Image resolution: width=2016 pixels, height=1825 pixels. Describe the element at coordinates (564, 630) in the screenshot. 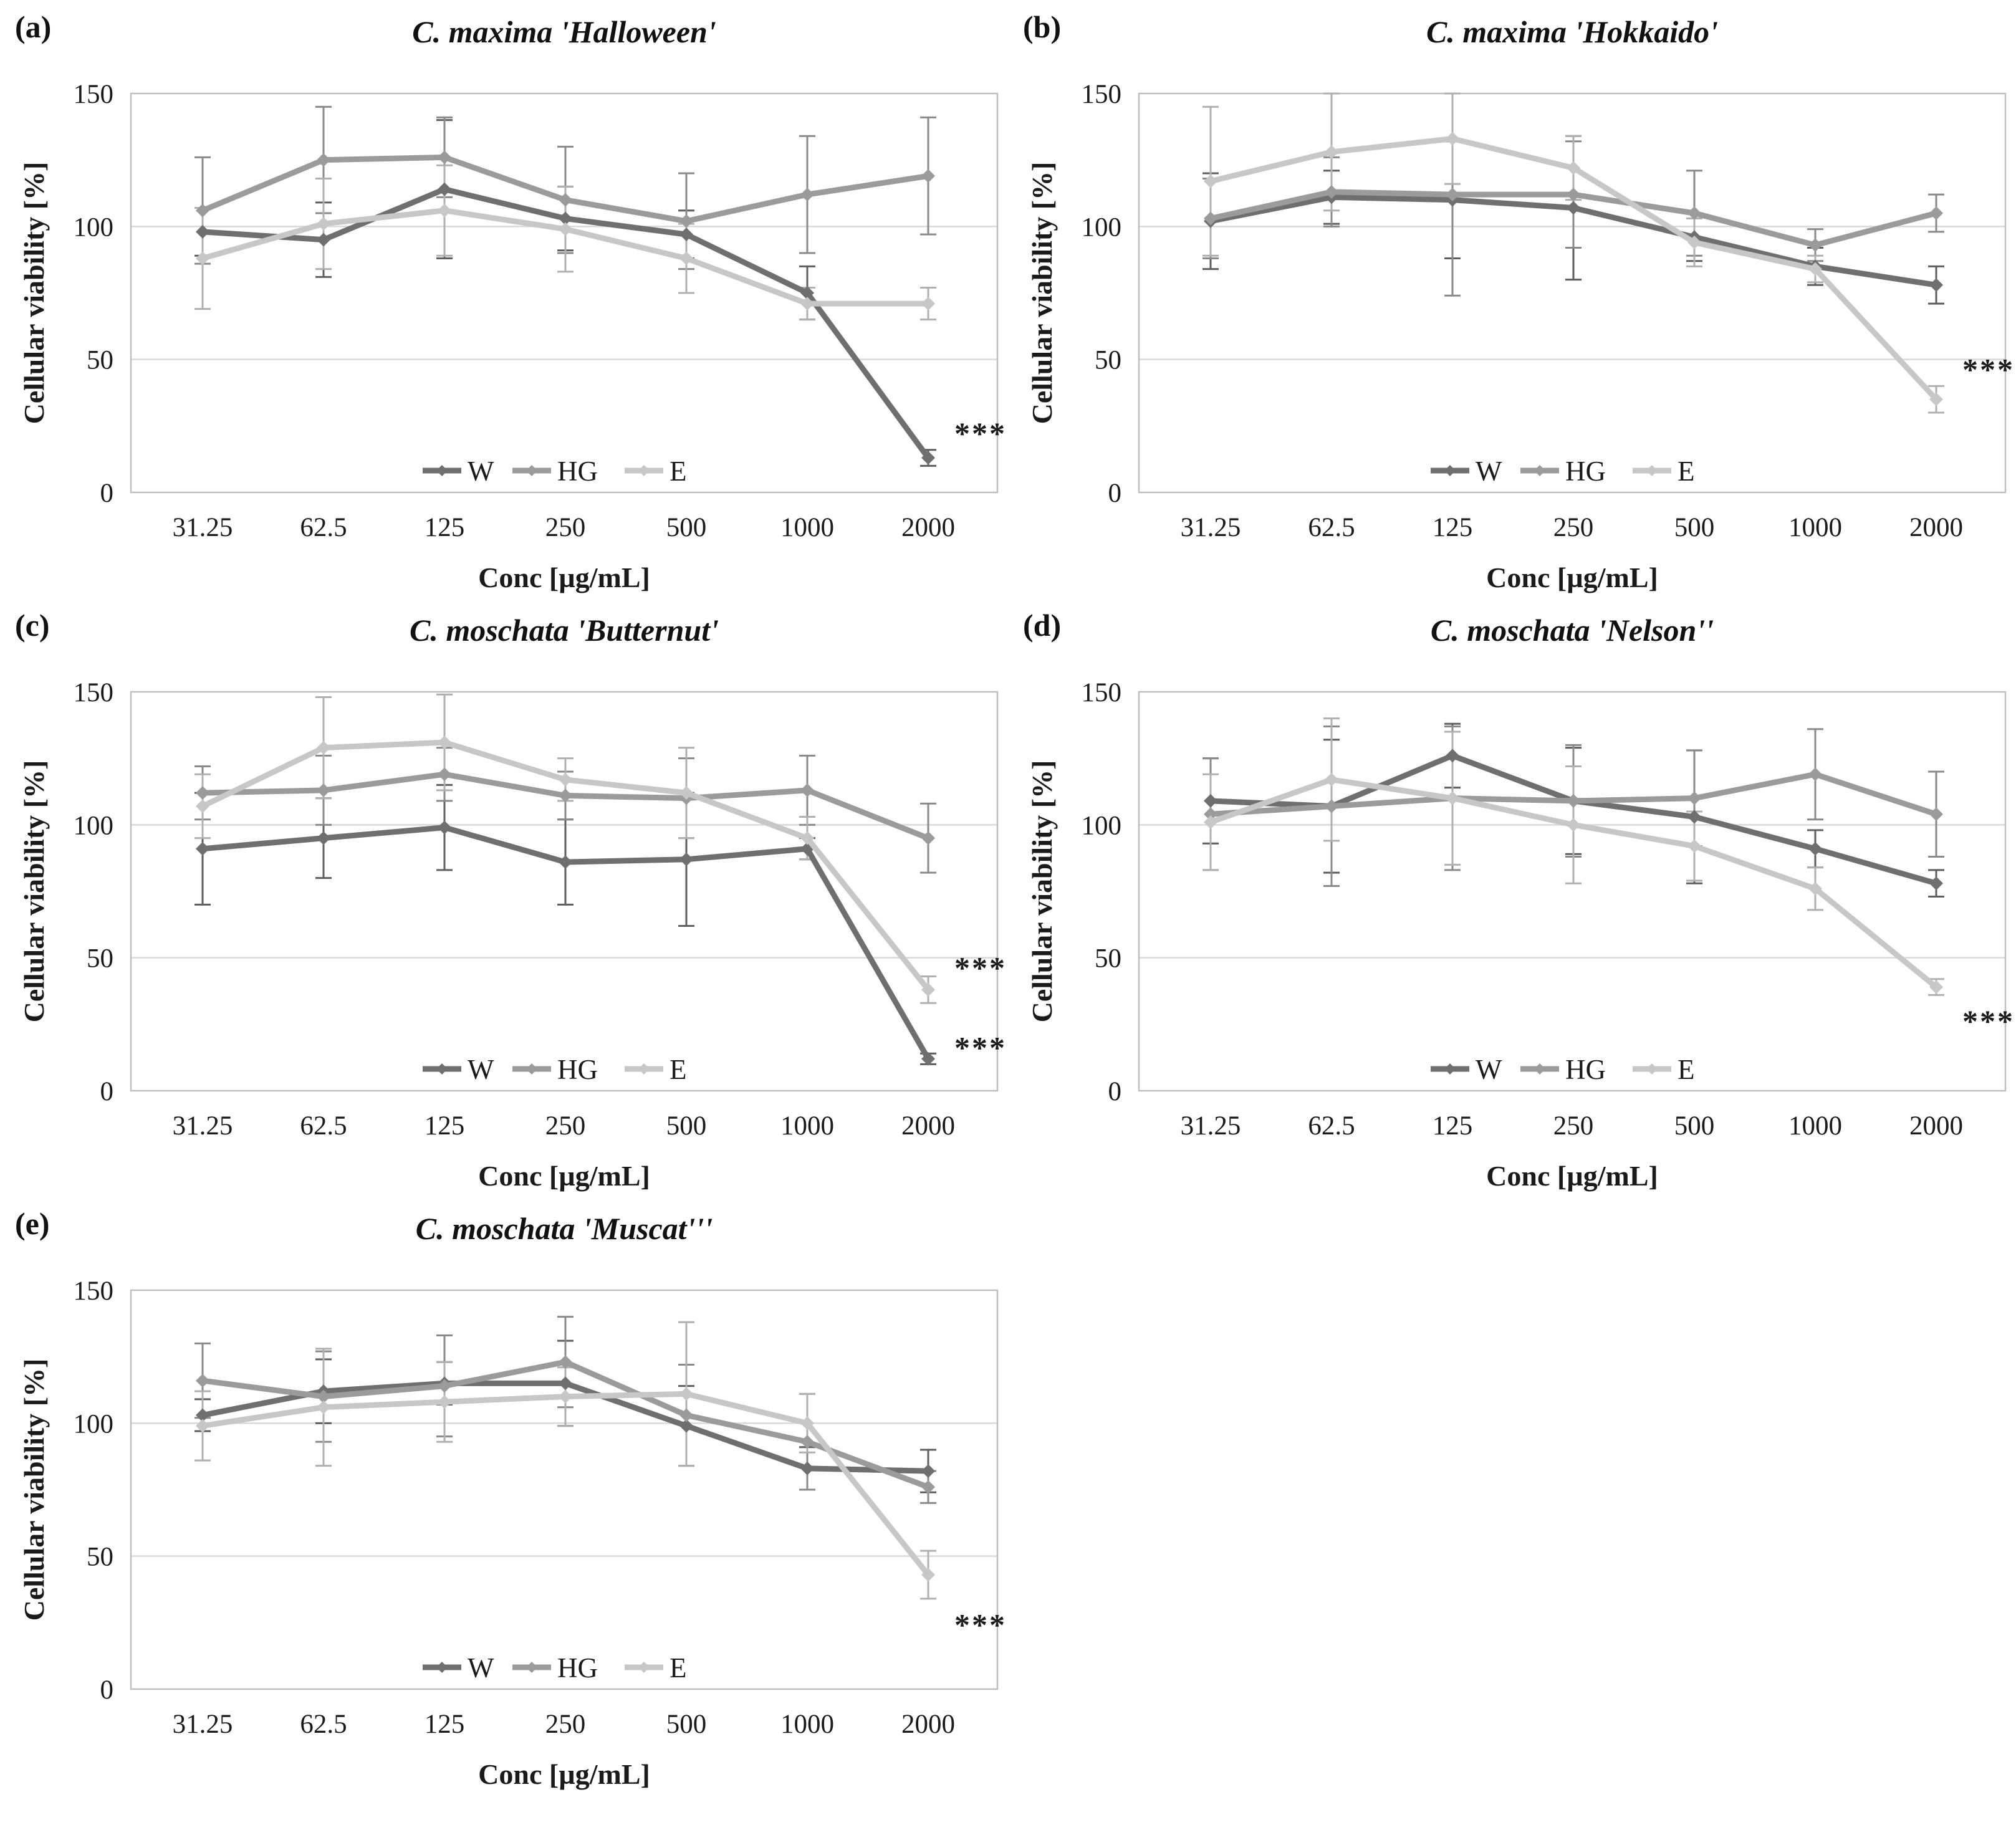

I see `chart-title-c: C. moschata 'Butternut'` at that location.